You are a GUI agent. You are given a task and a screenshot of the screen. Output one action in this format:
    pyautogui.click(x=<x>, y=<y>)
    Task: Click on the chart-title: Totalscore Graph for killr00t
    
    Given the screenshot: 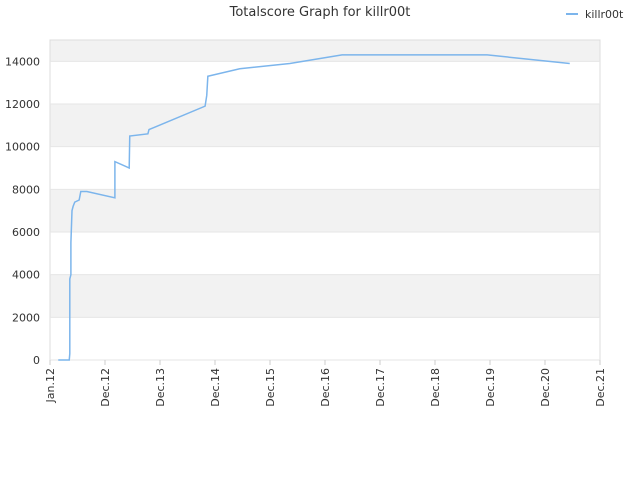 What is the action you would take?
    pyautogui.click(x=320, y=12)
    